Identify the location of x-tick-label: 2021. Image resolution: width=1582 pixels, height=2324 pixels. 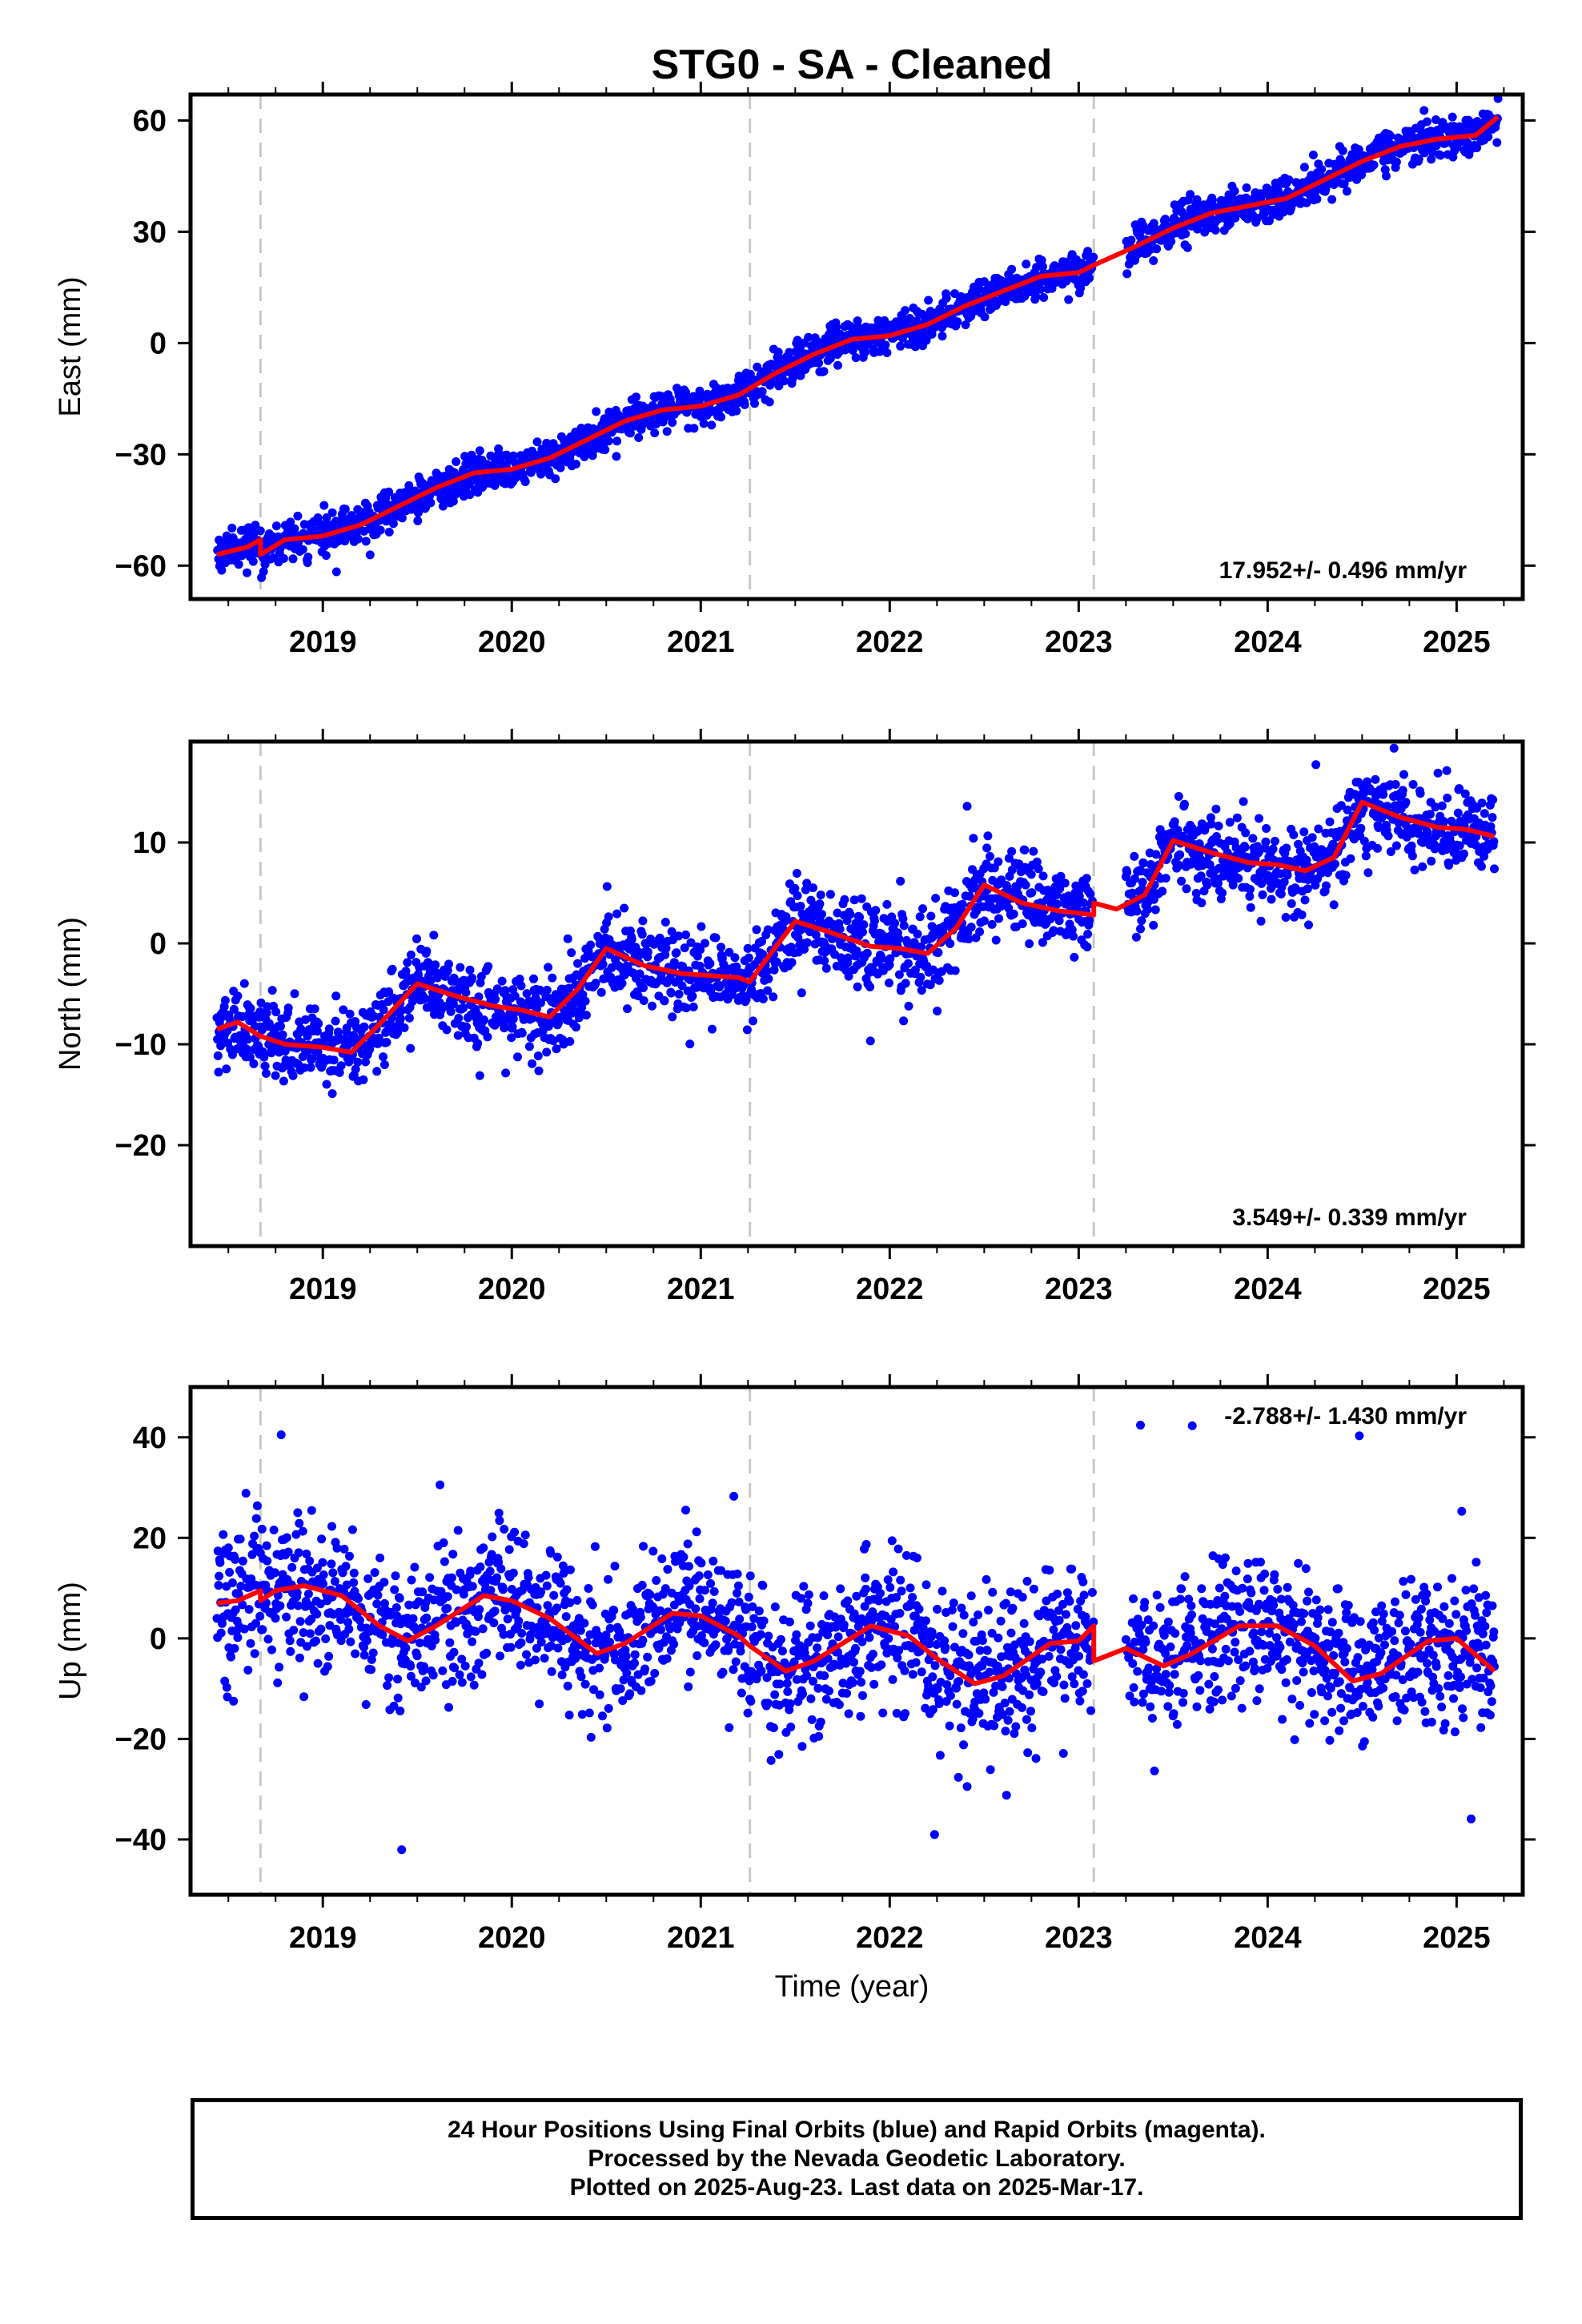
(701, 642).